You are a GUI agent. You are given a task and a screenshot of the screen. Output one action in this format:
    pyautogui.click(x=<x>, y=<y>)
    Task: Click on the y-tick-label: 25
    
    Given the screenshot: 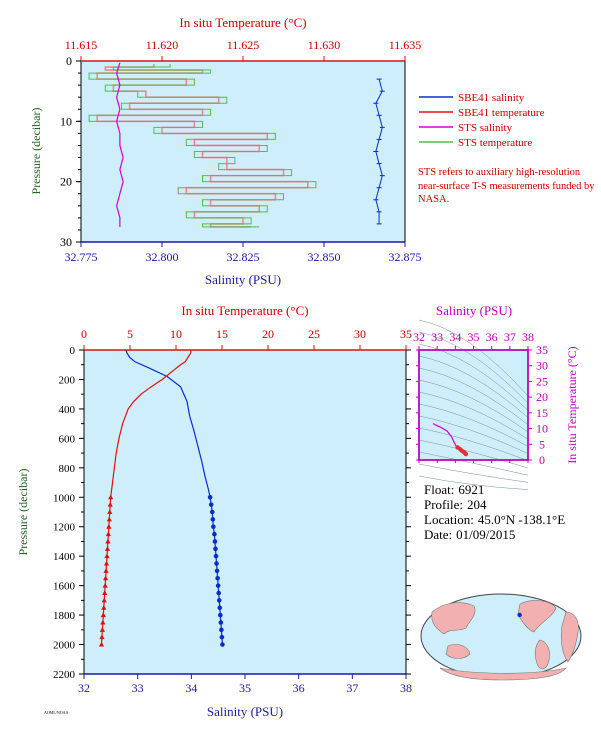 What is the action you would take?
    pyautogui.click(x=542, y=381)
    